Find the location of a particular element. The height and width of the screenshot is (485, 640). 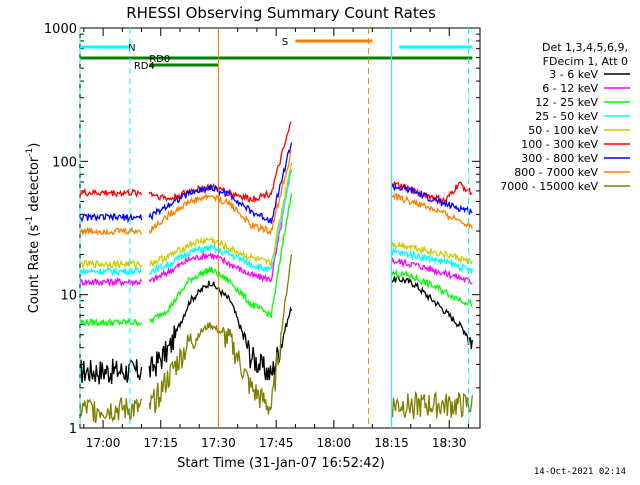

y-label-part-3: ) is located at coordinates (34, 145).